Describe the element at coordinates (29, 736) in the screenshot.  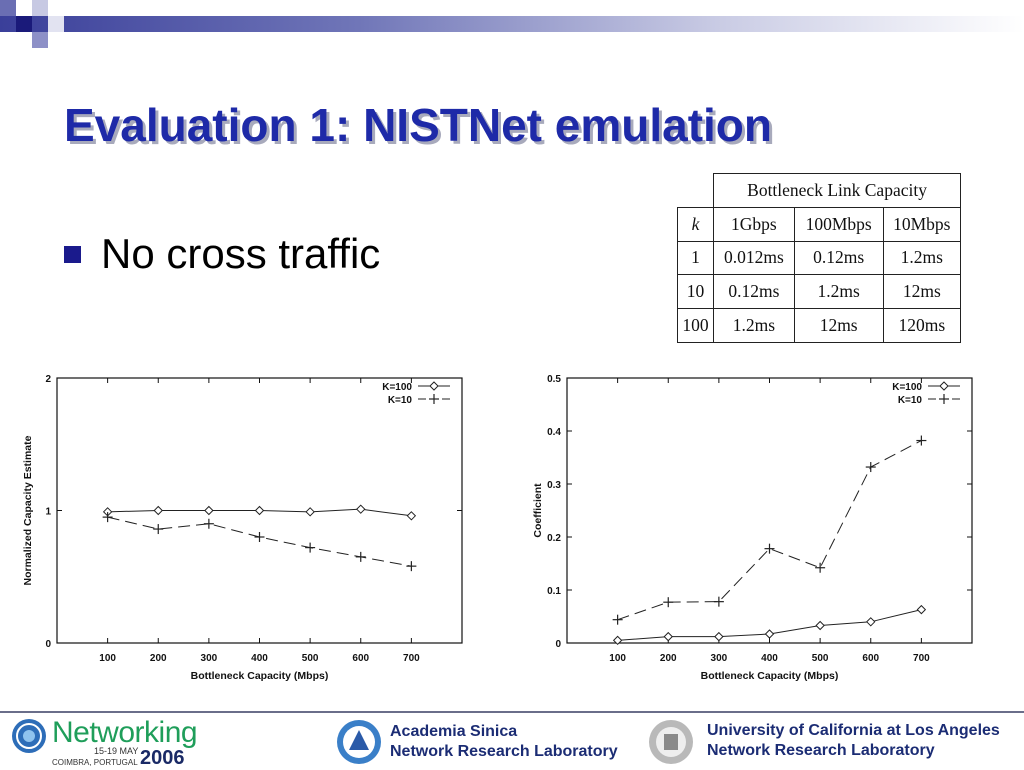
I see `networking-globe-icon` at that location.